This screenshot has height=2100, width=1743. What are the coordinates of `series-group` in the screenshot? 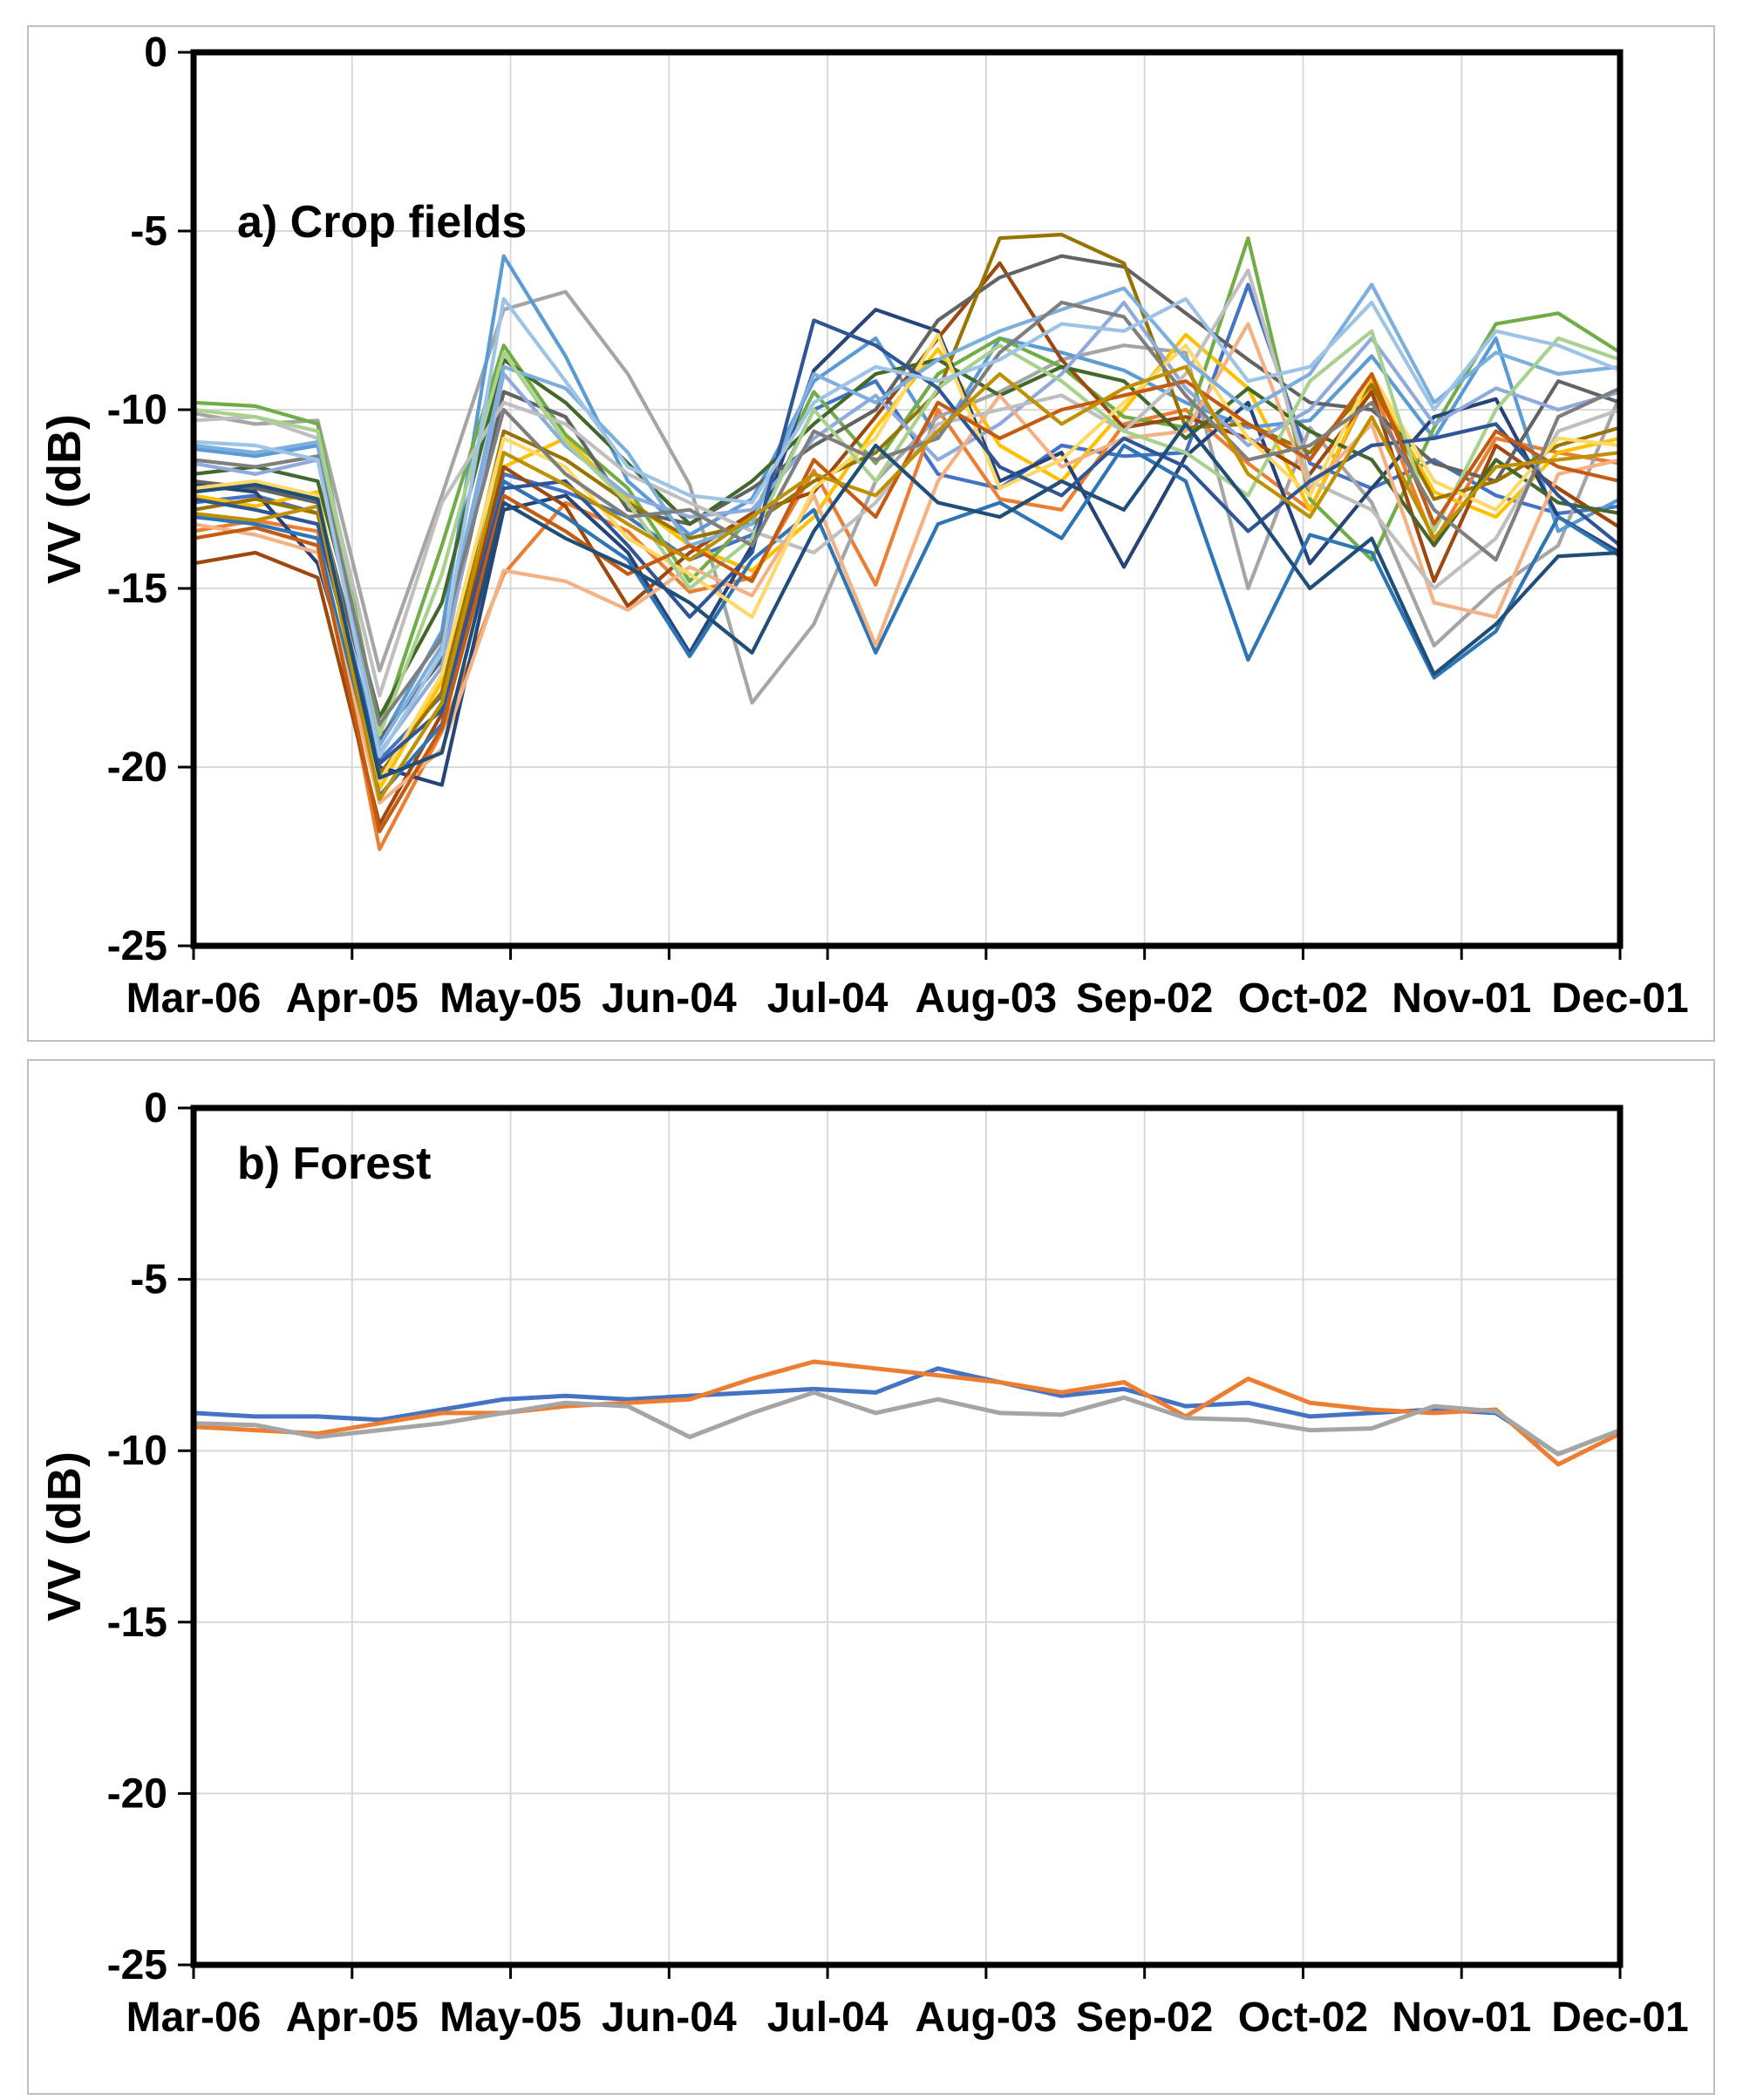 It's located at (907, 1413).